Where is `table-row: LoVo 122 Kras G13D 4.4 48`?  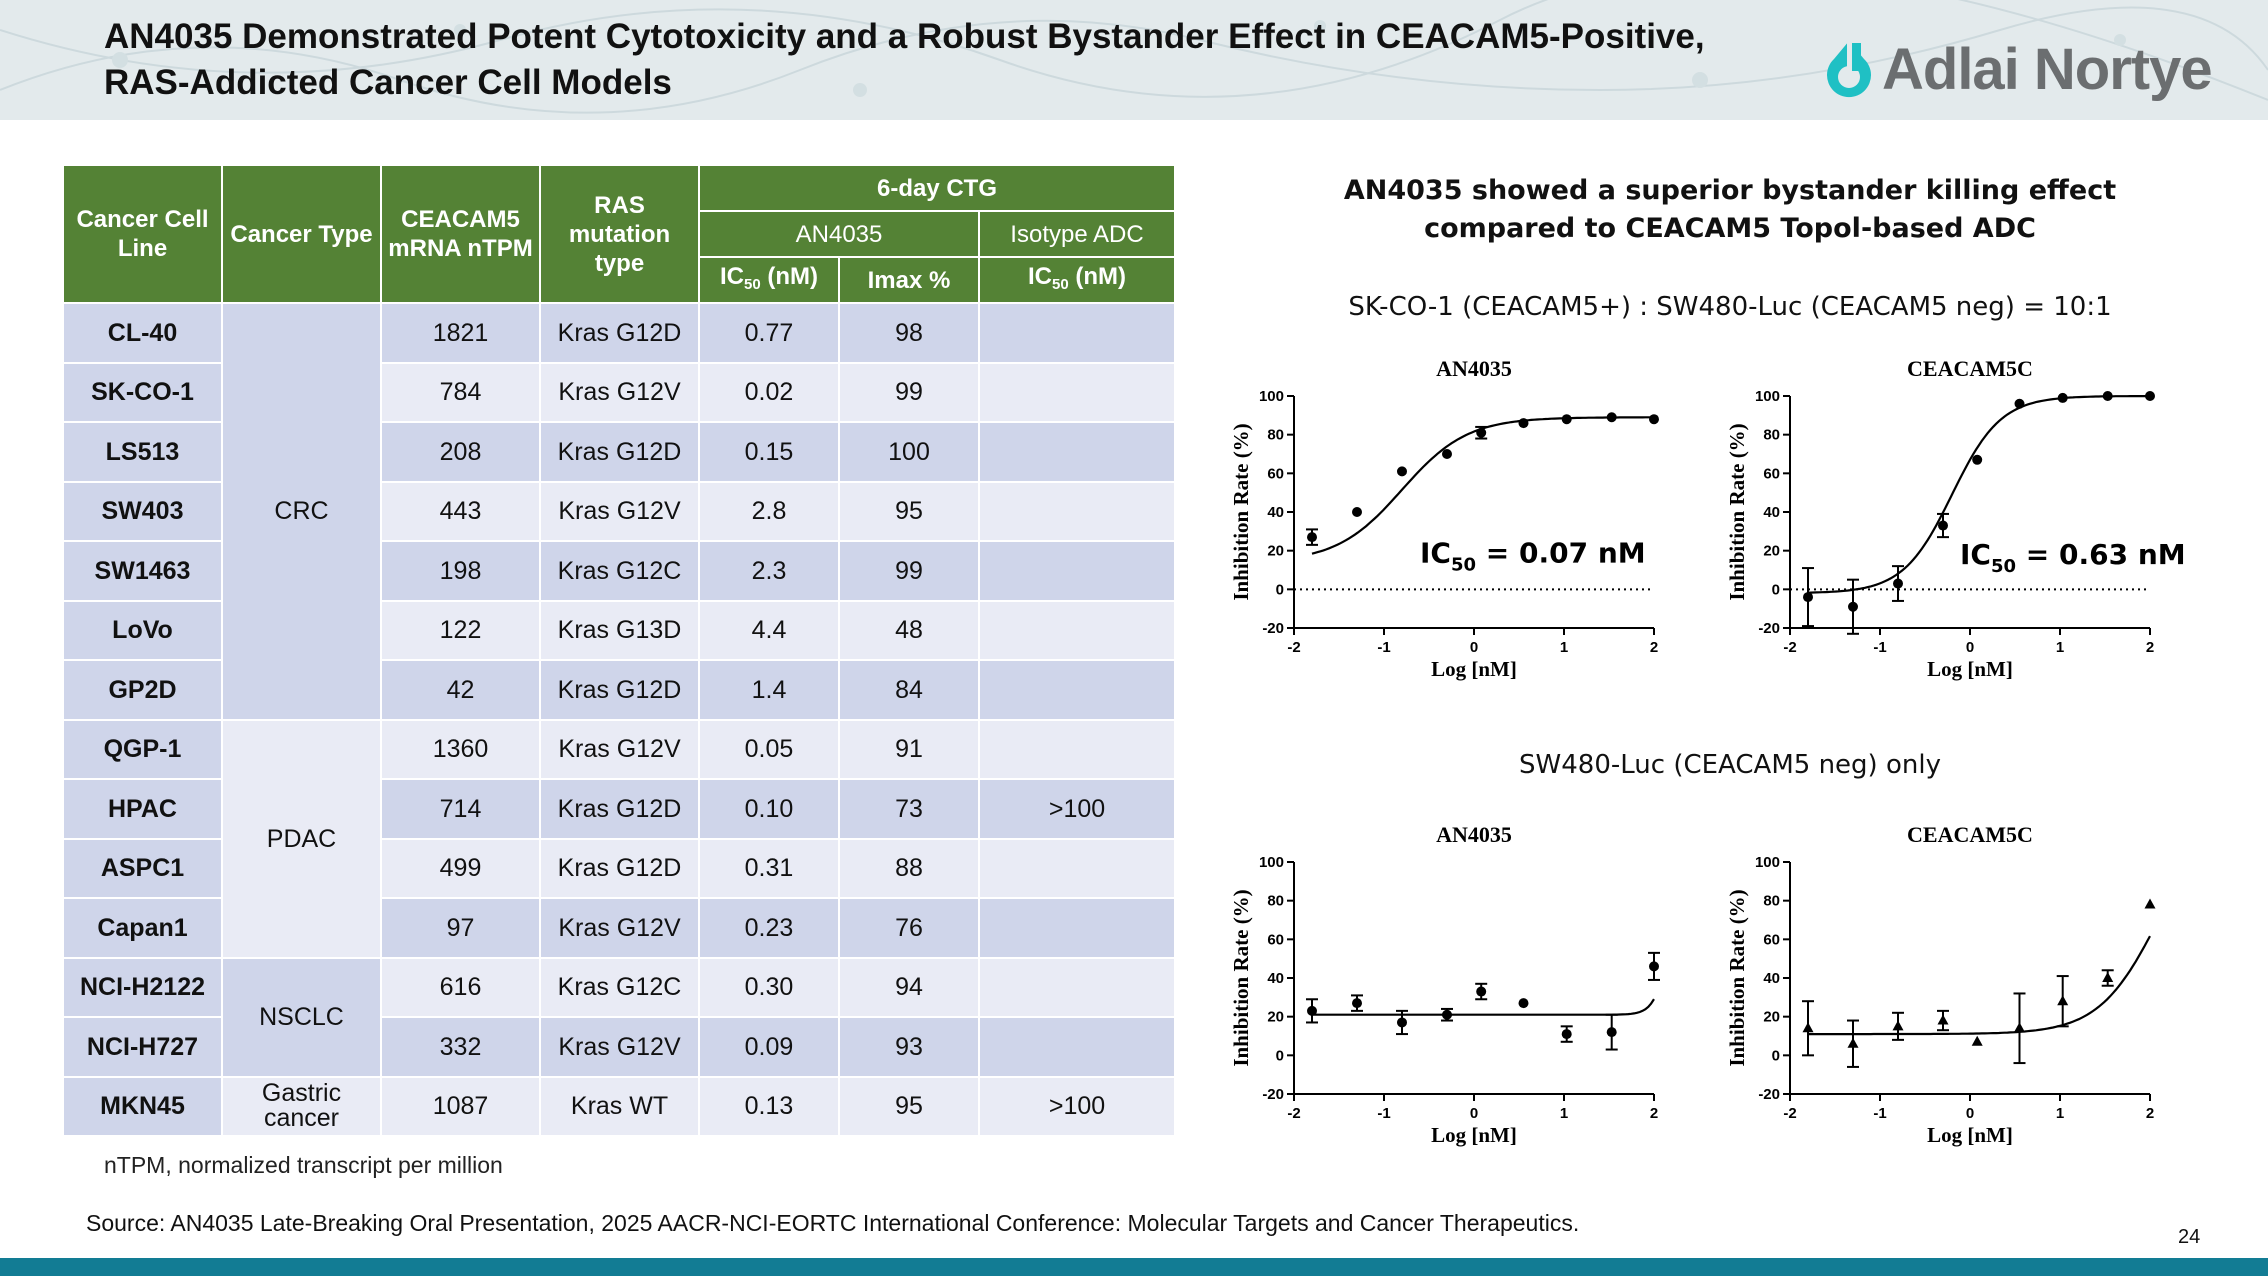
table-row: LoVo 122 Kras G13D 4.4 48 is located at coordinates (619, 630).